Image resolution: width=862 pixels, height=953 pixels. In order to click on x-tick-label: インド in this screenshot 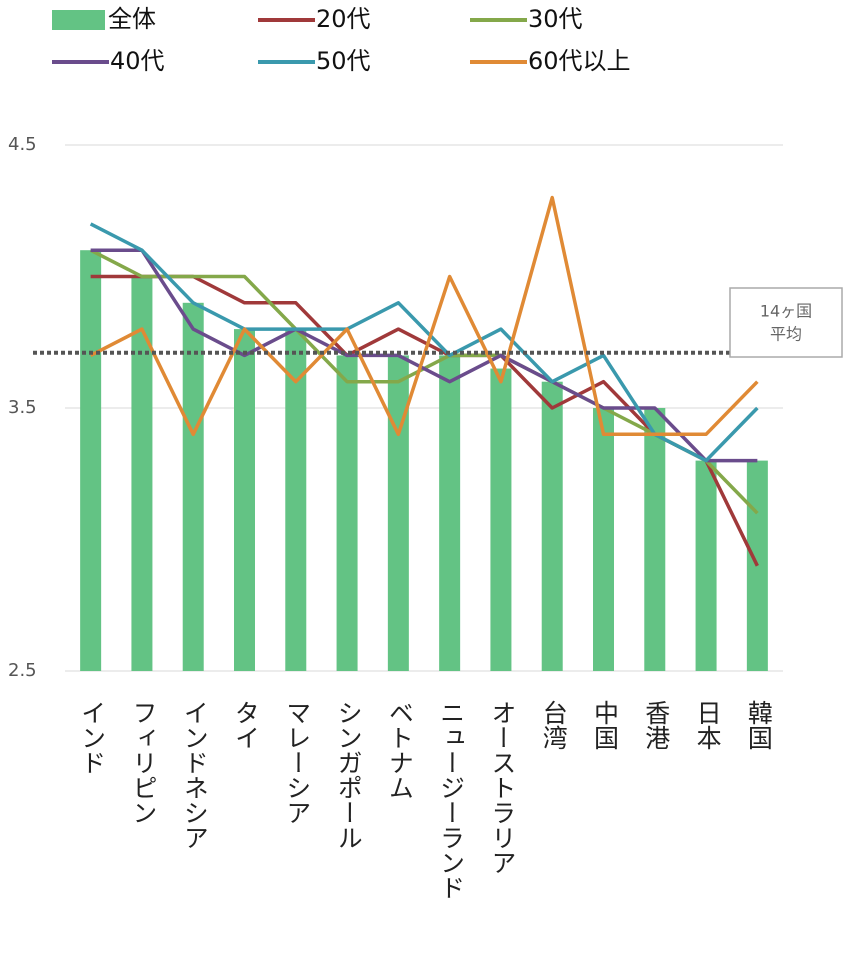, I will do `click(92, 737)`.